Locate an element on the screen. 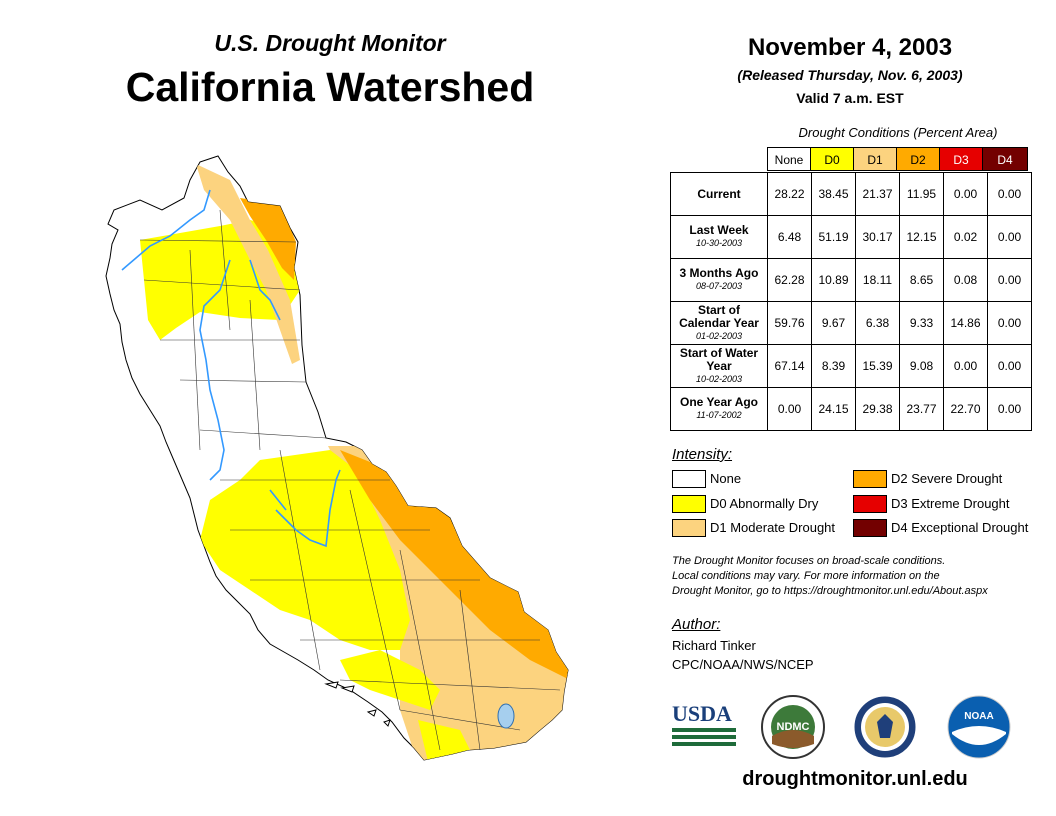  noaa-logo: NOAA is located at coordinates (979, 727).